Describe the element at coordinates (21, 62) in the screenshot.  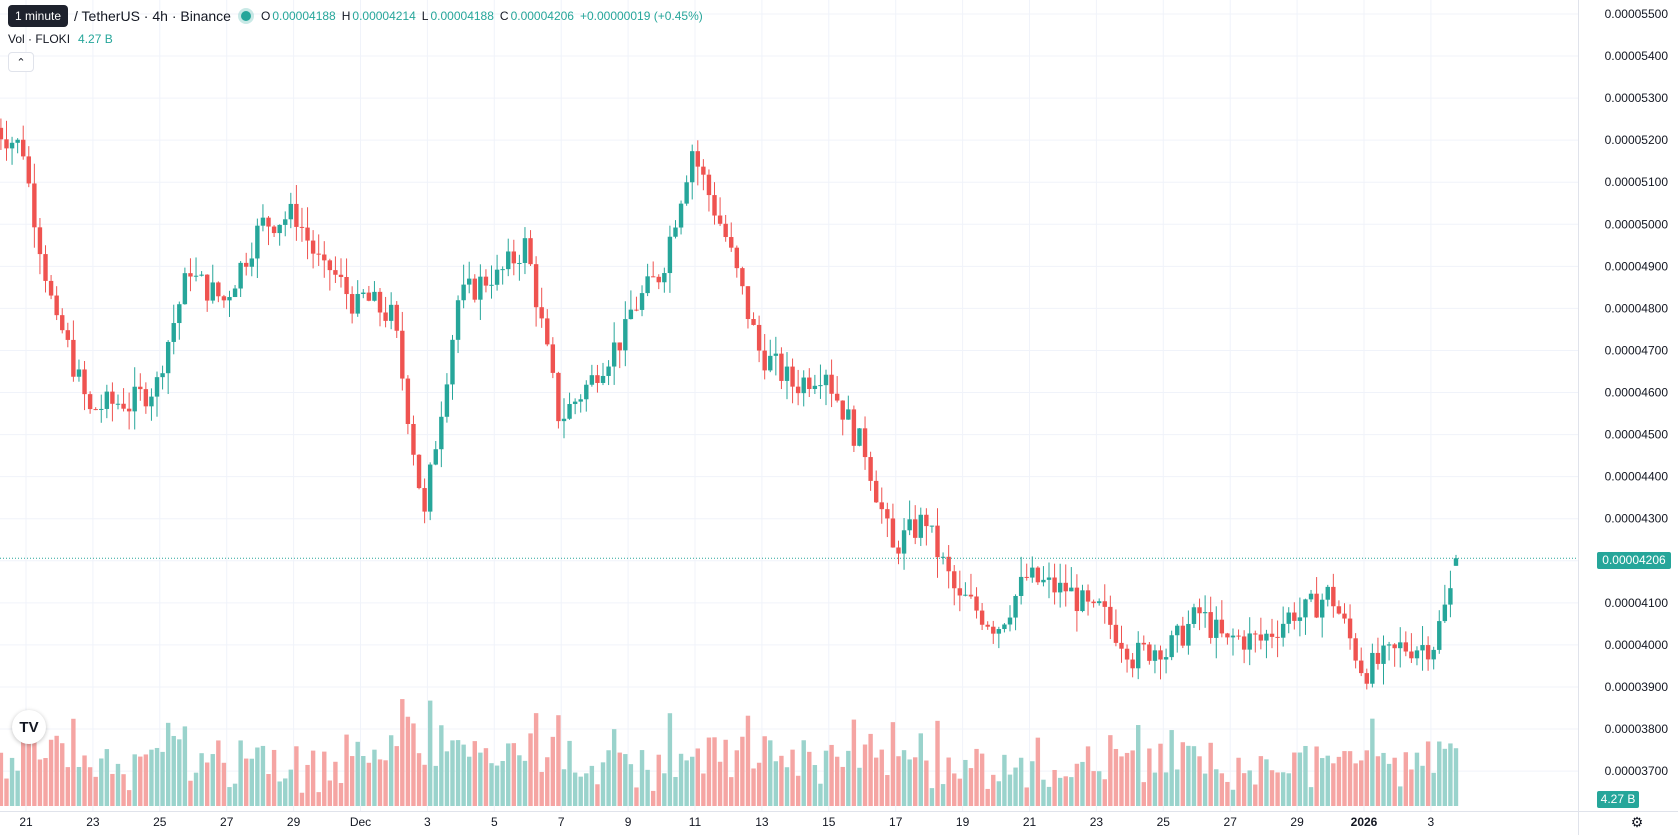
I see `collapse-legend-button: ⌃` at that location.